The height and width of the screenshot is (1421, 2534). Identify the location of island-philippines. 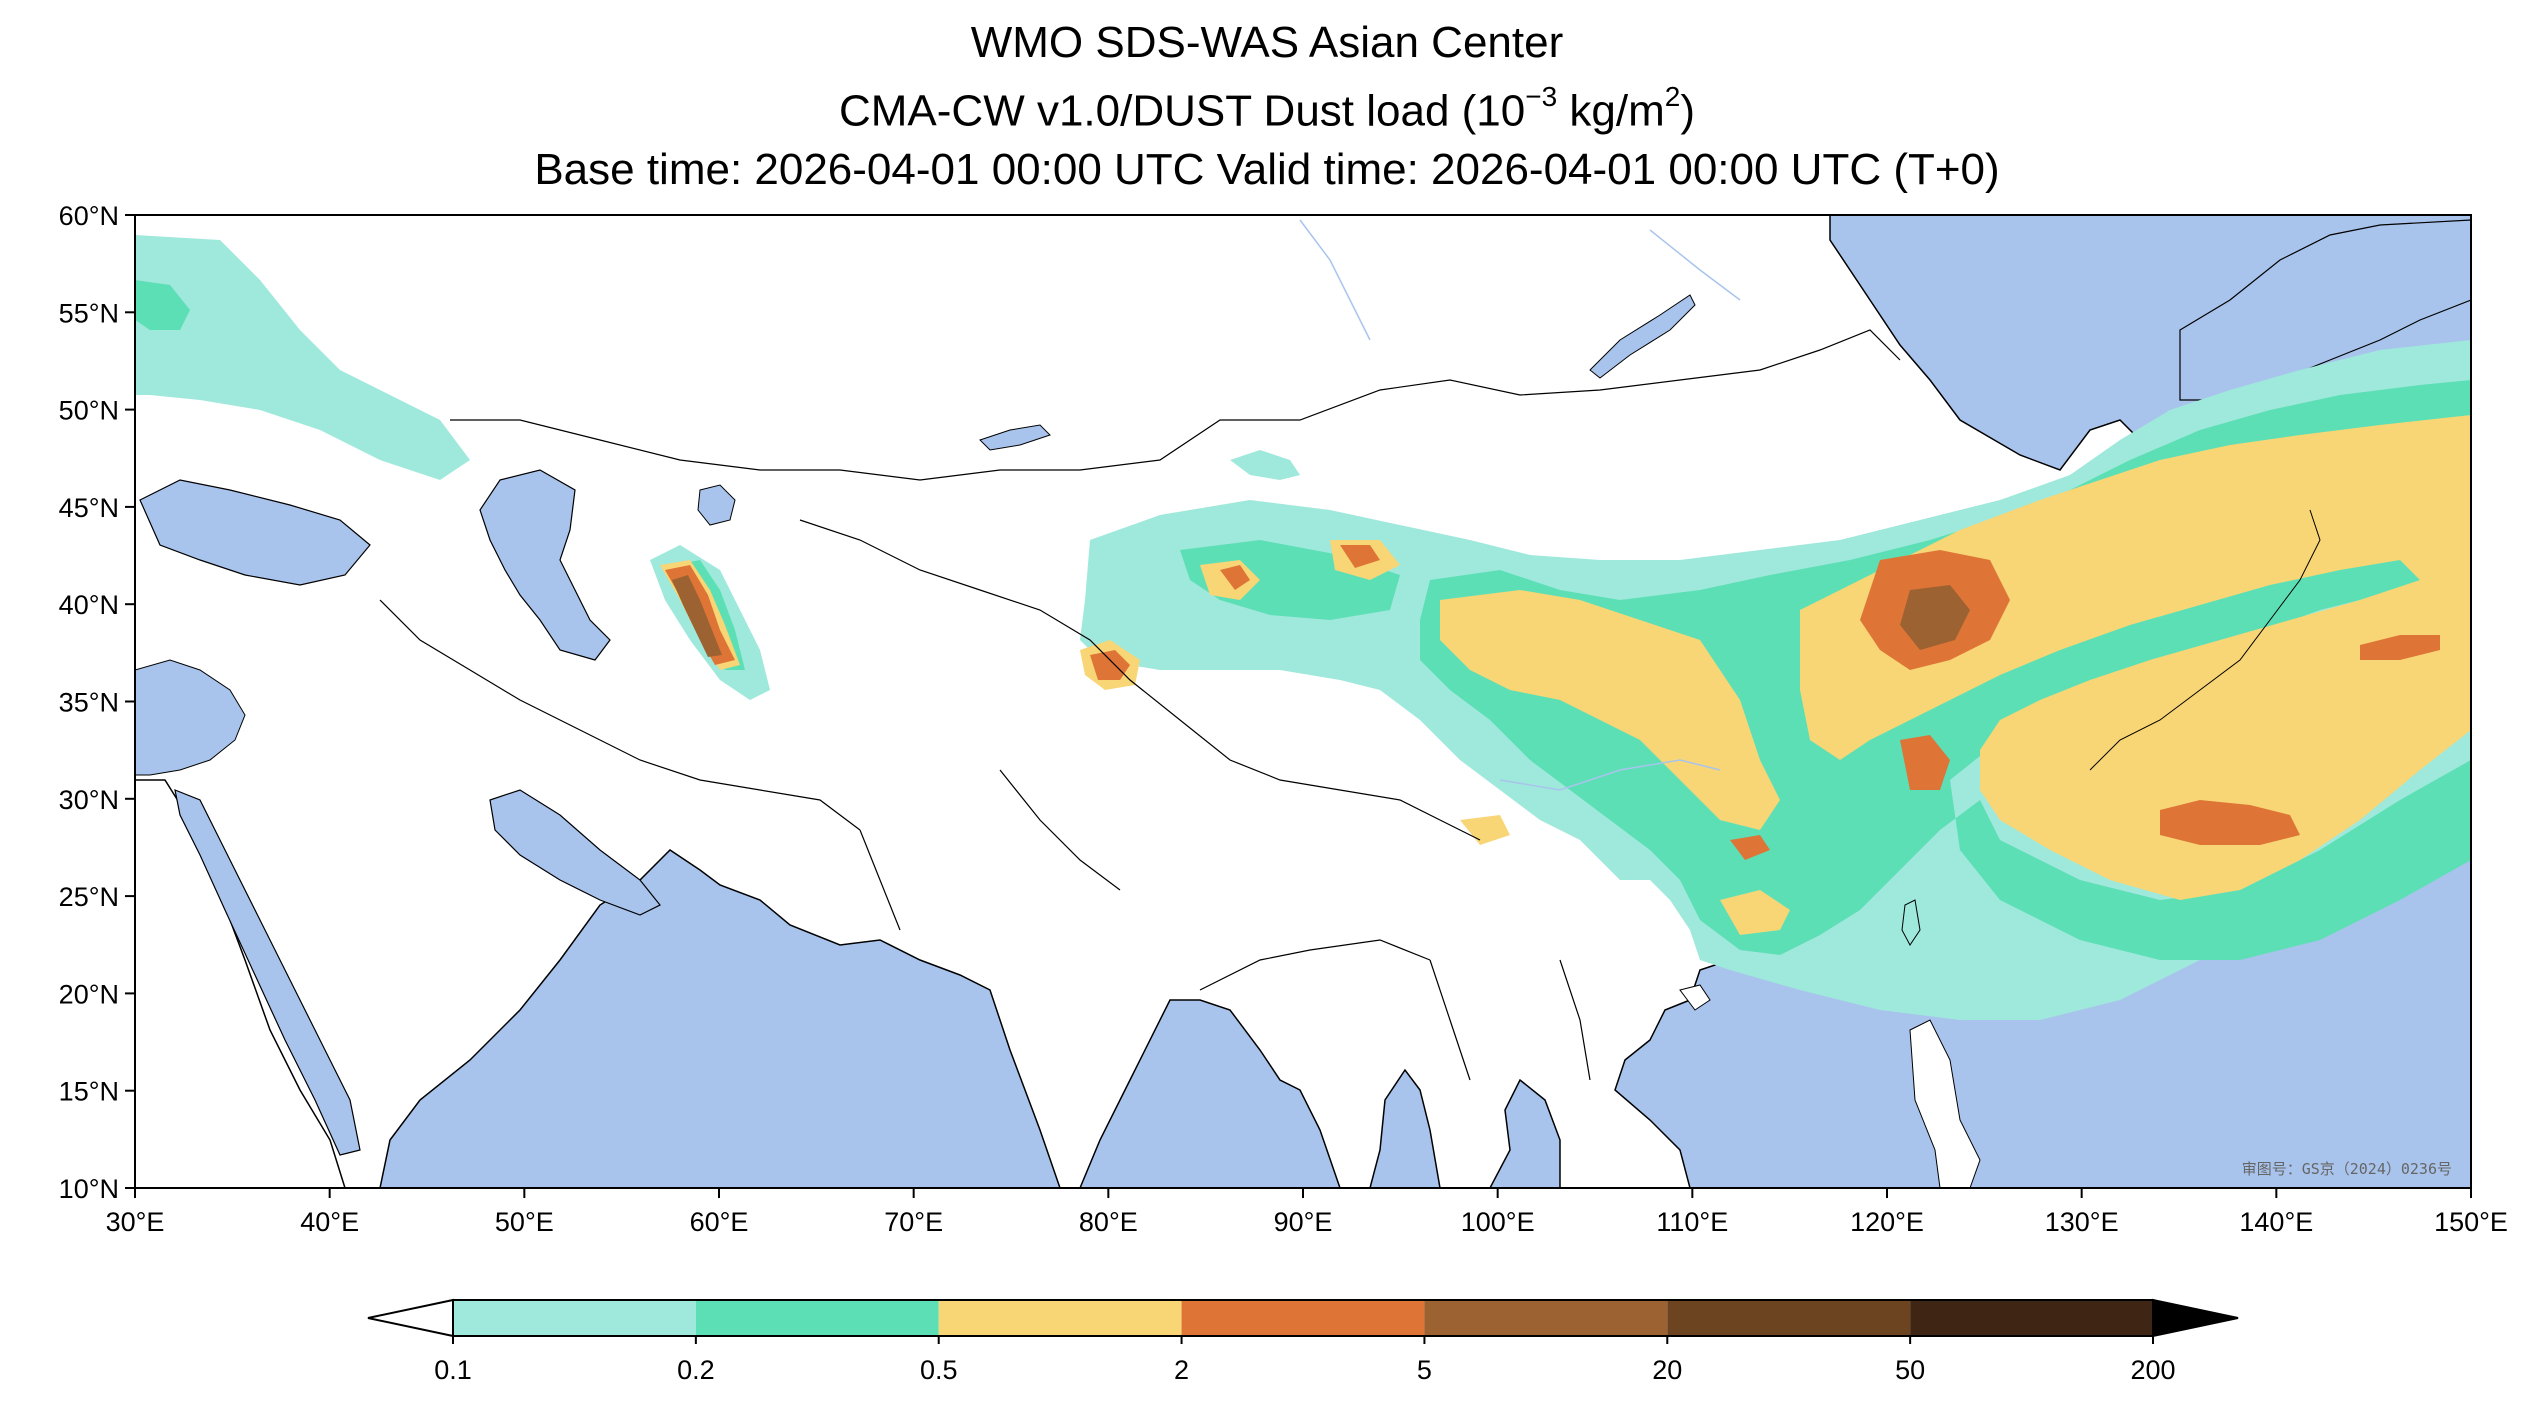
(1945, 1103).